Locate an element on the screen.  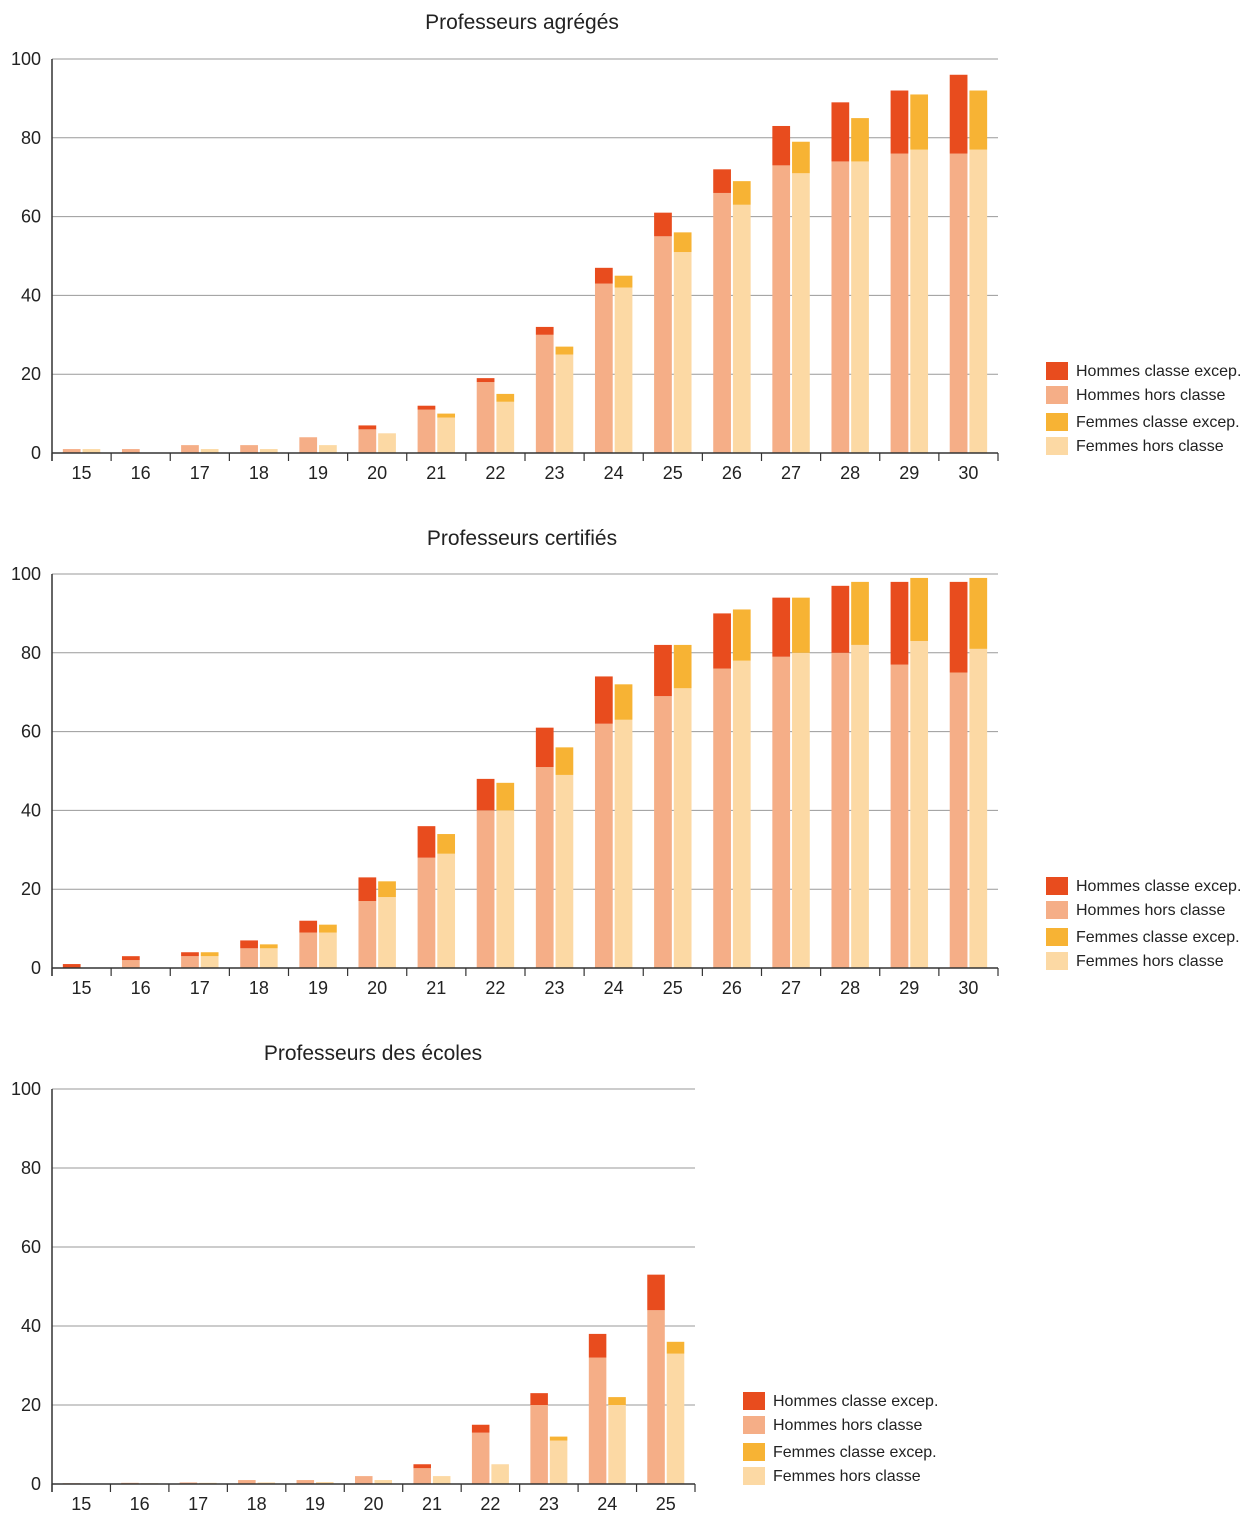
legend-label: Femmes hors classe is located at coordinates (1150, 446).